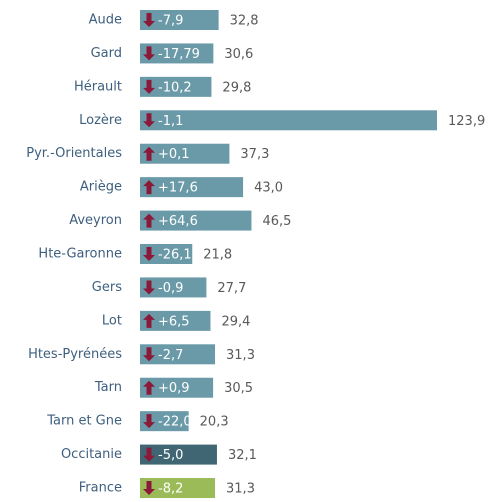 The image size is (489, 502). I want to click on change-label: +64,6, so click(178, 221).